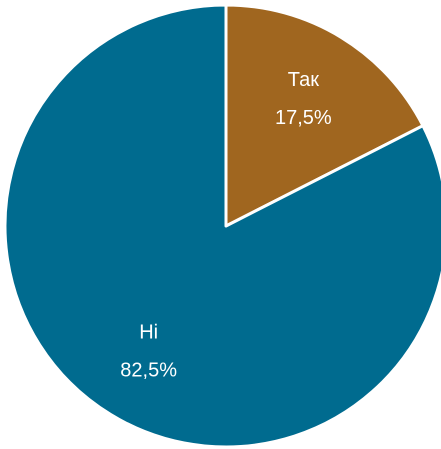 The image size is (441, 449). What do you see at coordinates (148, 333) in the screenshot?
I see `slice-category-label: Ні` at bounding box center [148, 333].